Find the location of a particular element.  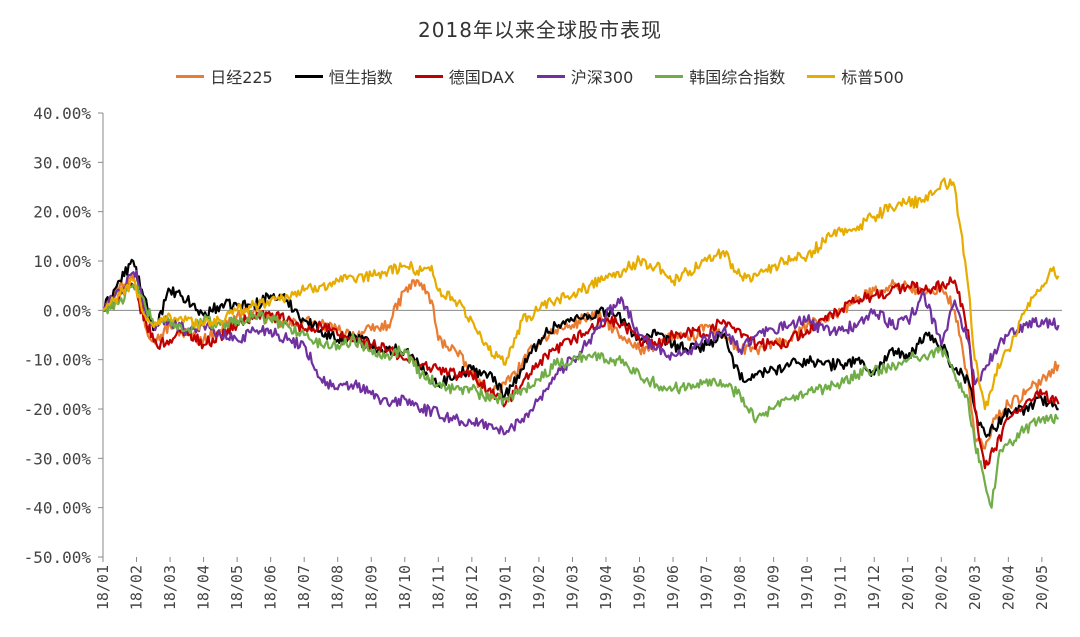

y-tick-label: -10.00% is located at coordinates (58, 360).